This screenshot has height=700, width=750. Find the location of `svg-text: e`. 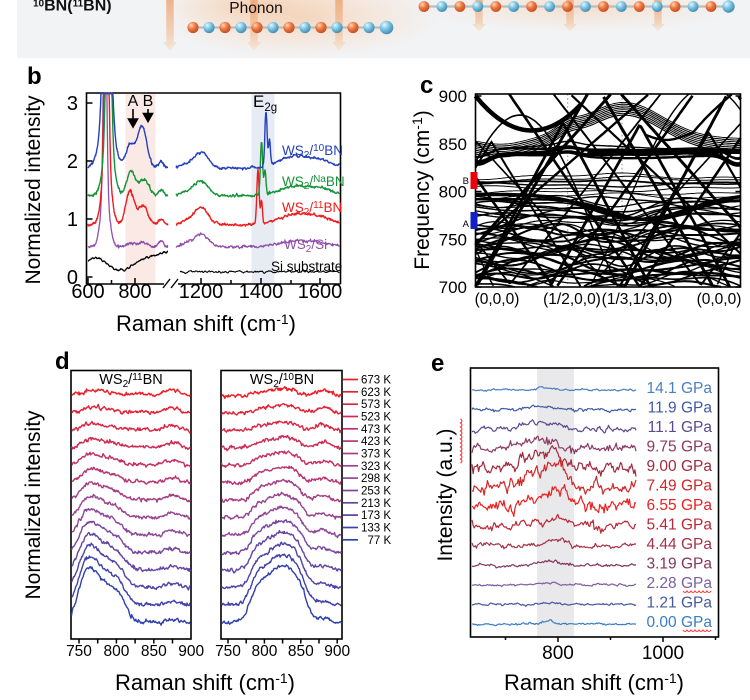

svg-text: e is located at coordinates (437, 363).